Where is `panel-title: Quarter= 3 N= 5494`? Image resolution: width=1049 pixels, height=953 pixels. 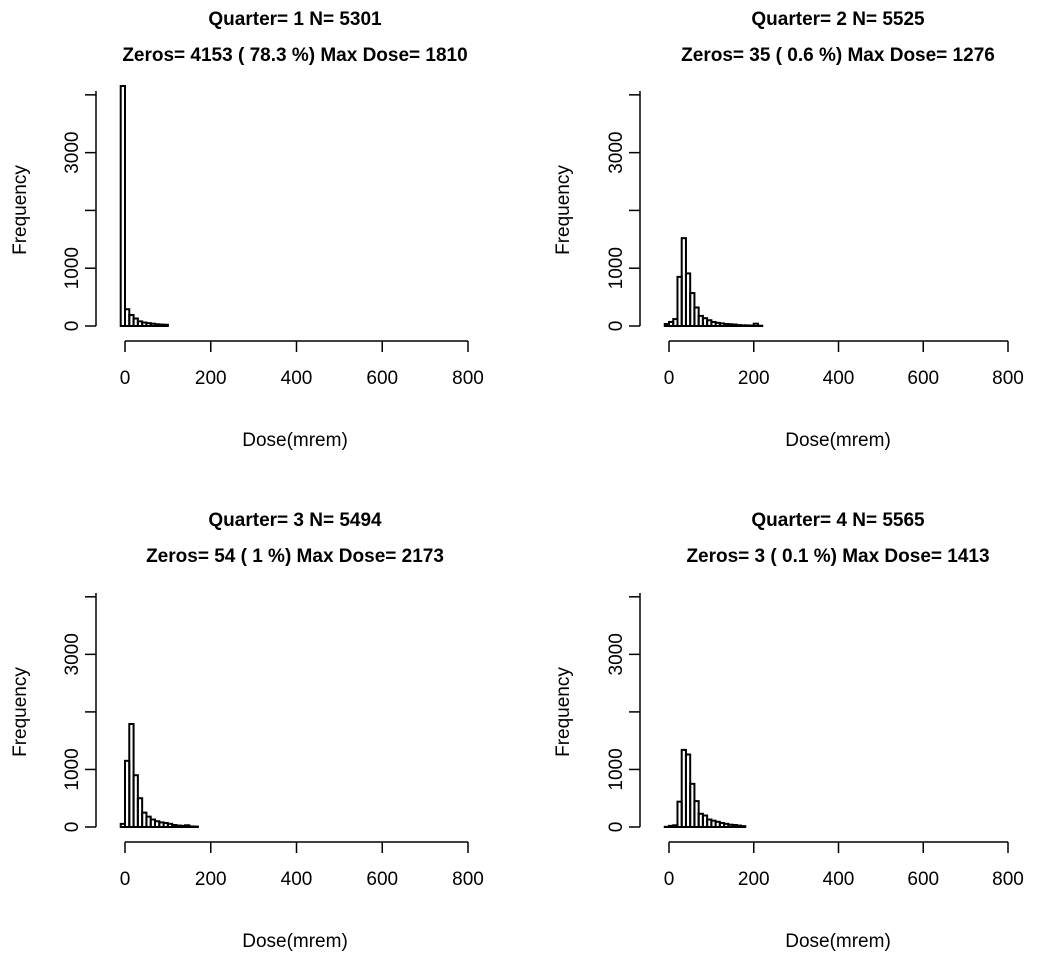 panel-title: Quarter= 3 N= 5494 is located at coordinates (295, 520).